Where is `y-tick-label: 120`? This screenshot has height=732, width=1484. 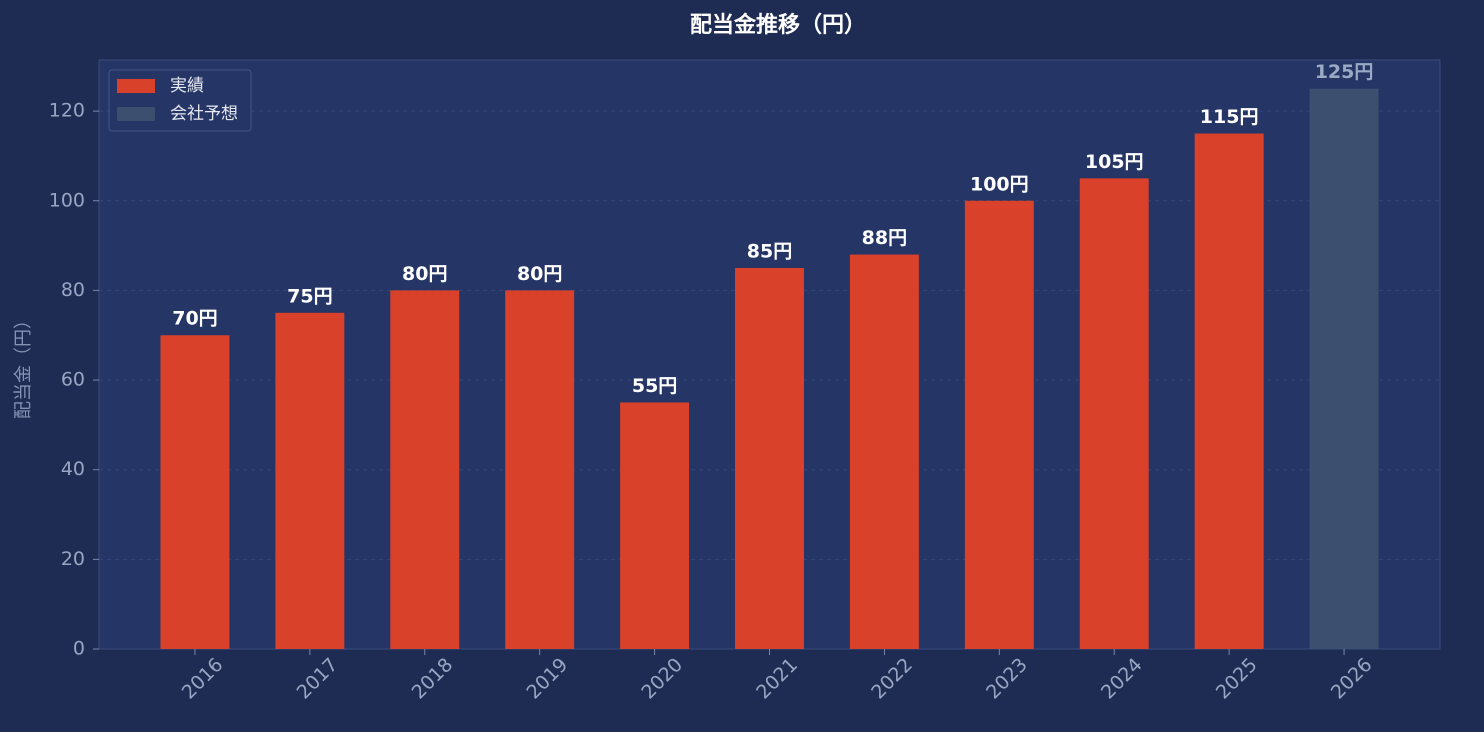
y-tick-label: 120 is located at coordinates (67, 111).